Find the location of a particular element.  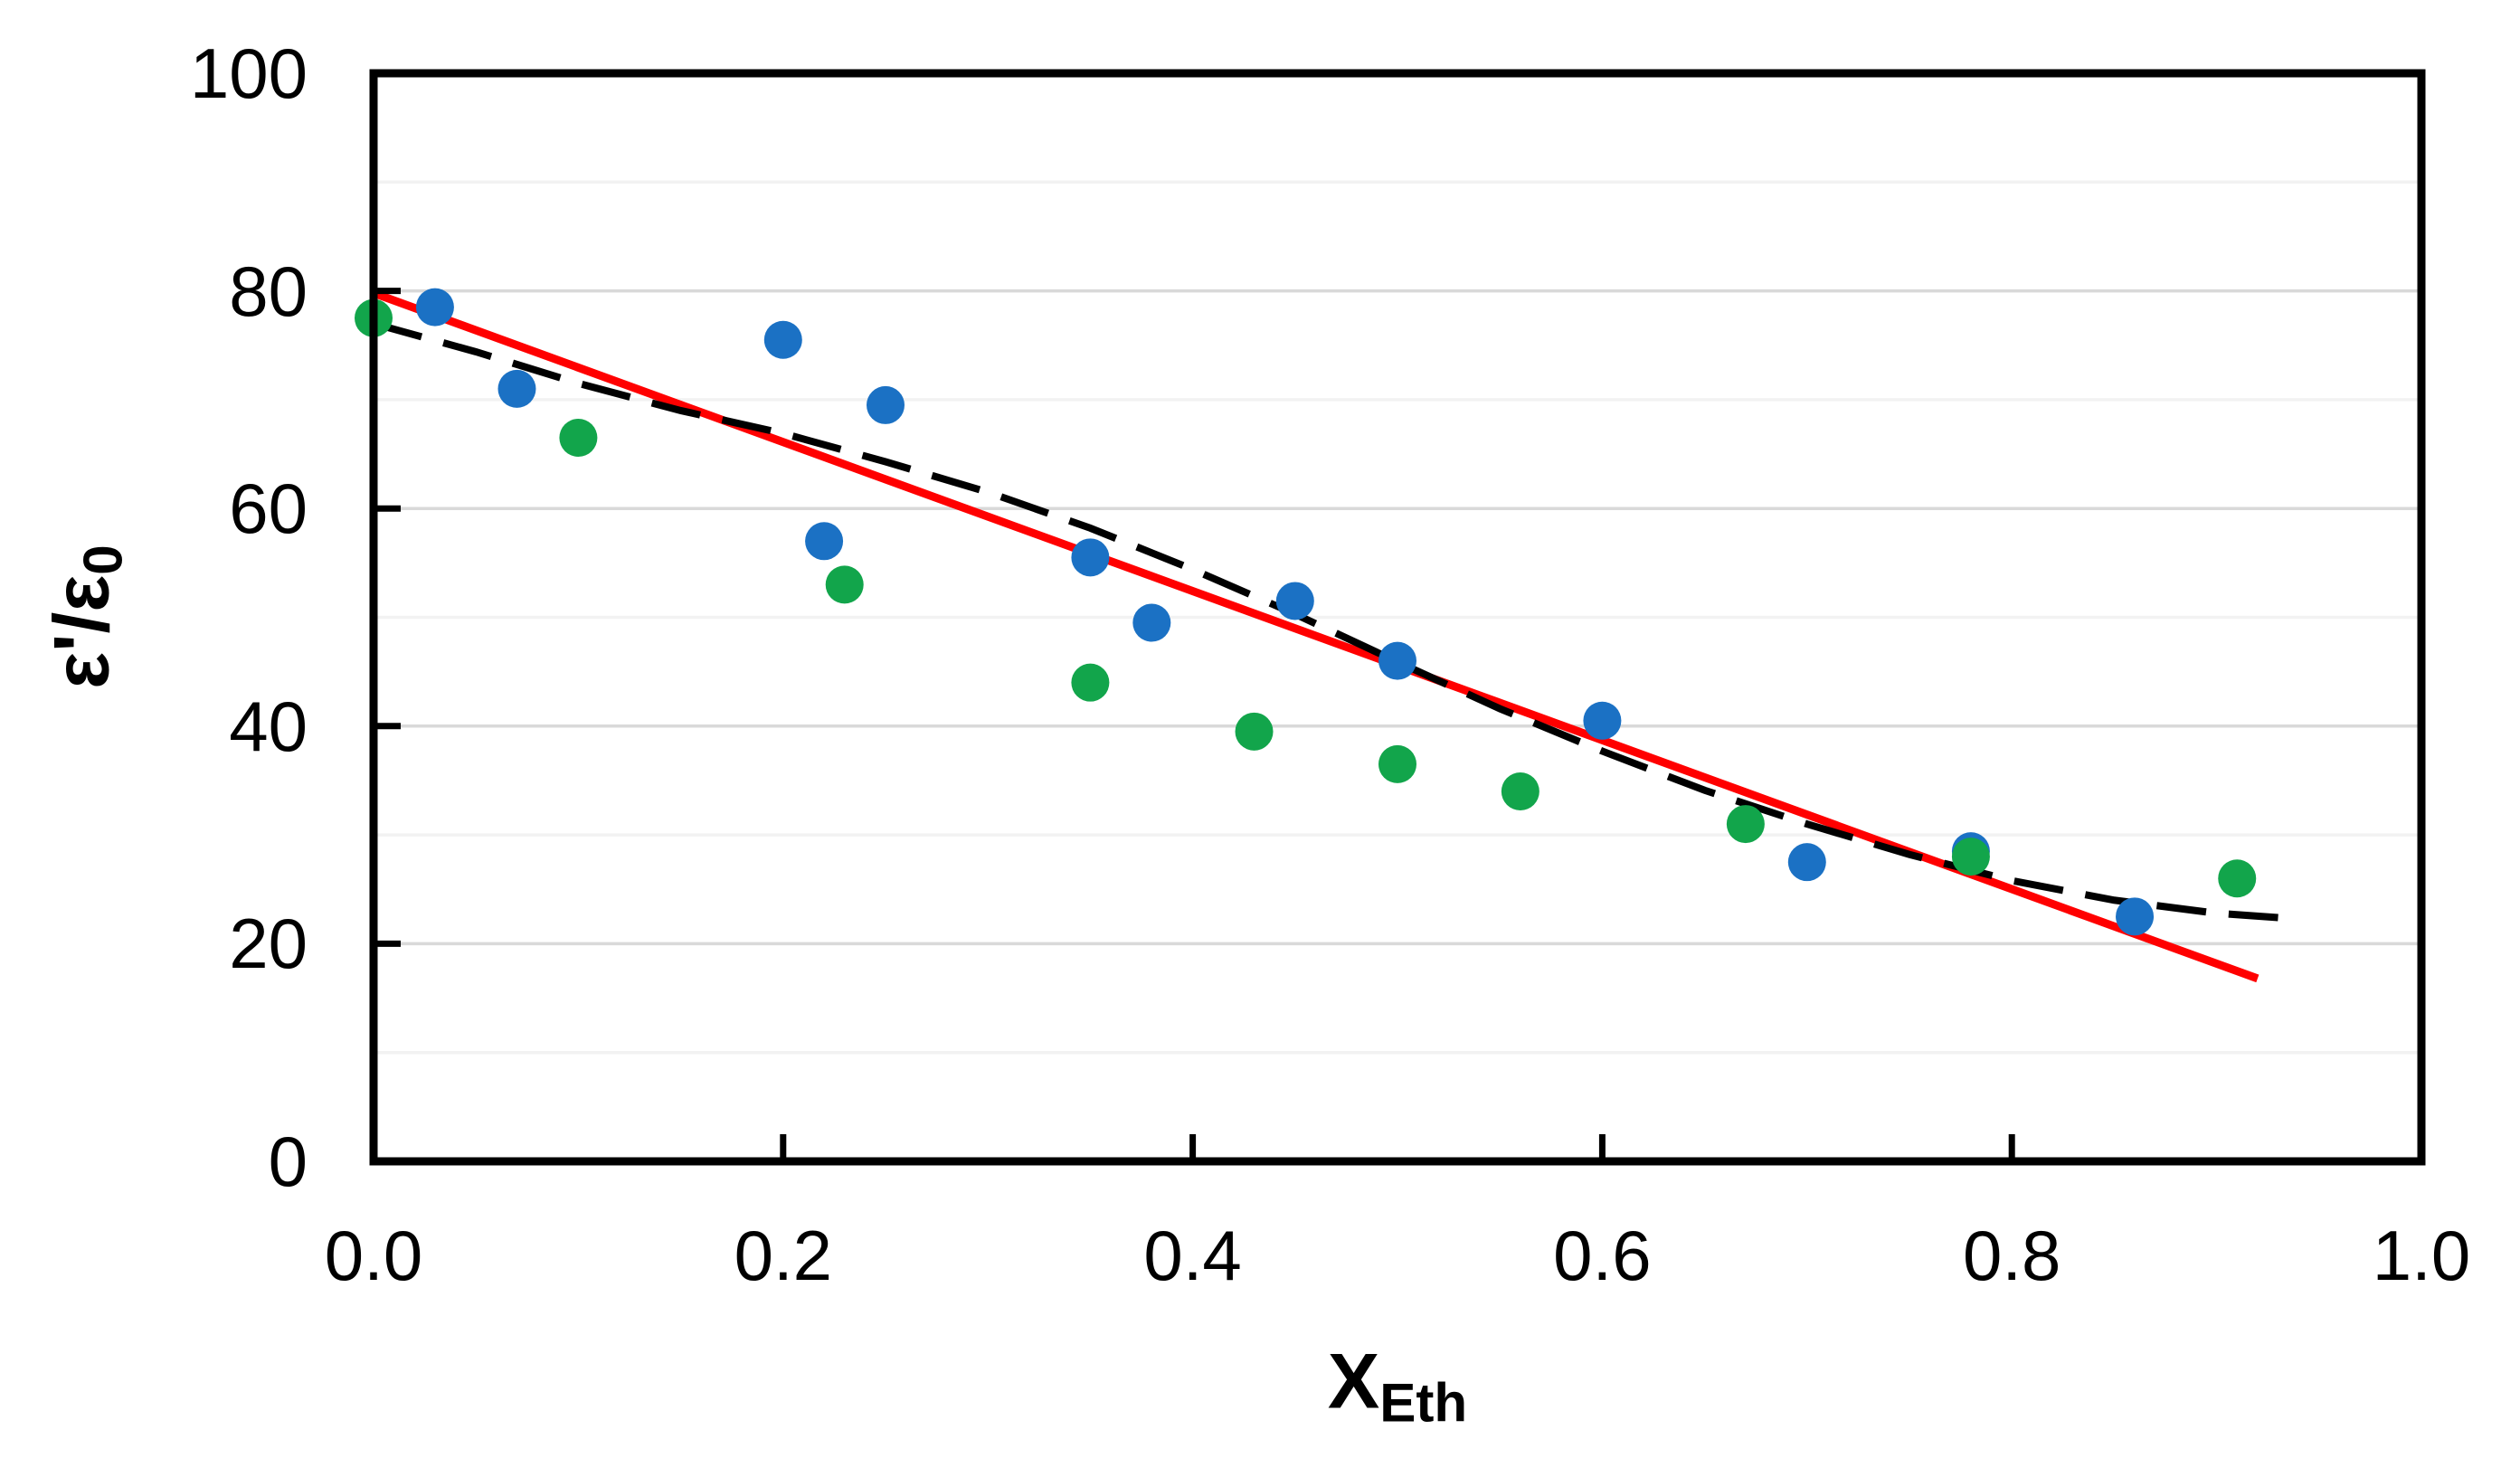

x-axis-title: XEth is located at coordinates (1397, 1385).